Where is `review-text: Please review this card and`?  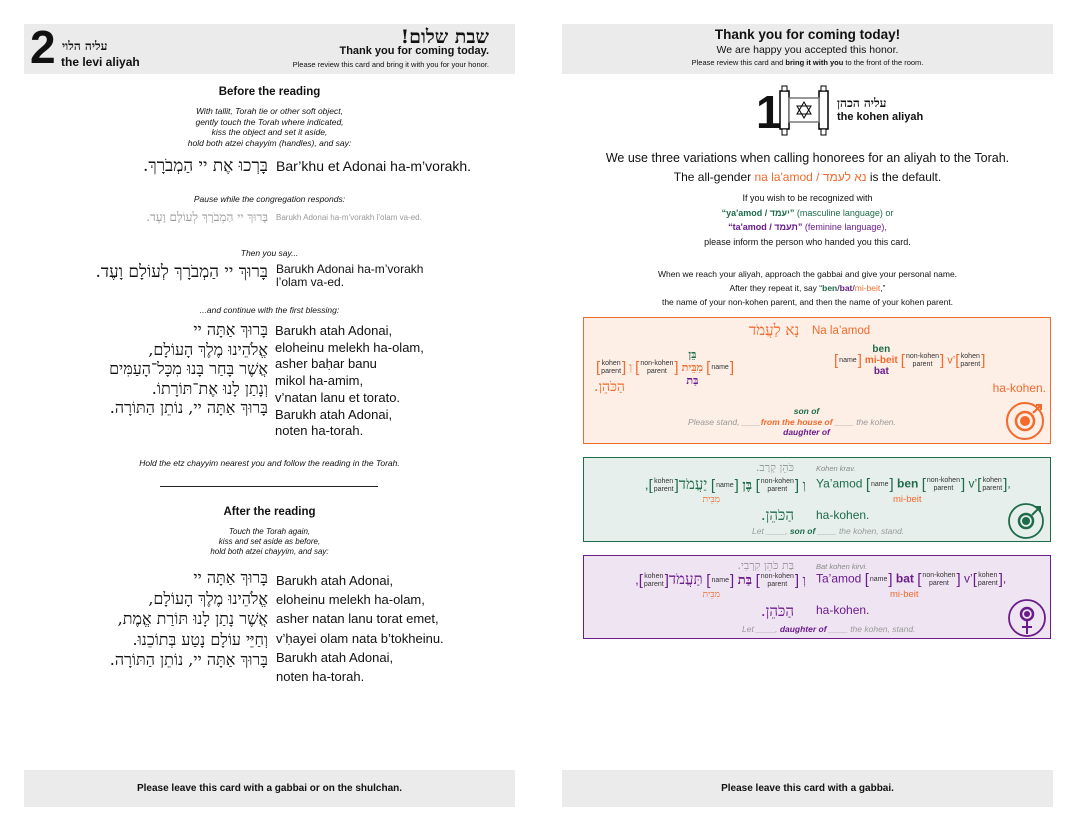
review-text: Please review this card and is located at coordinates (738, 62).